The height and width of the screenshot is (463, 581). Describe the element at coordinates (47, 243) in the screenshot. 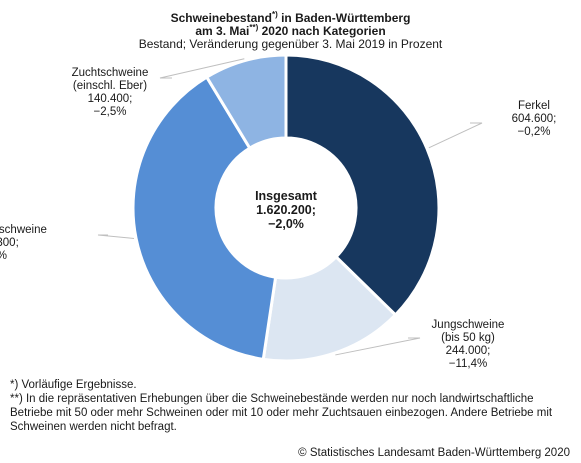

I see `slice-label-mastschweine: Mastschweine631.300;+0,5%` at that location.